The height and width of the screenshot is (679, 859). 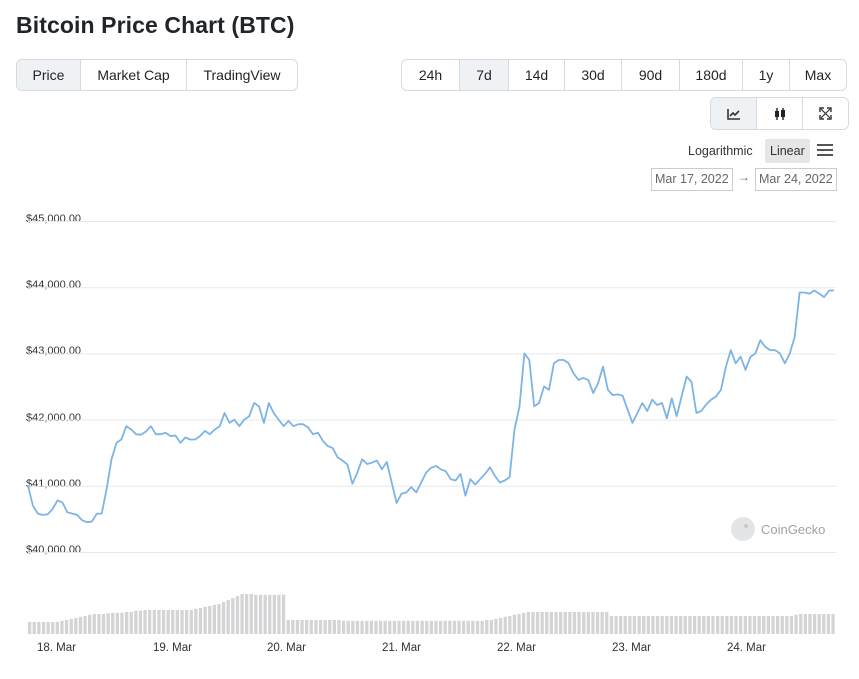 What do you see at coordinates (484, 75) in the screenshot?
I see `range-7d: 7d` at bounding box center [484, 75].